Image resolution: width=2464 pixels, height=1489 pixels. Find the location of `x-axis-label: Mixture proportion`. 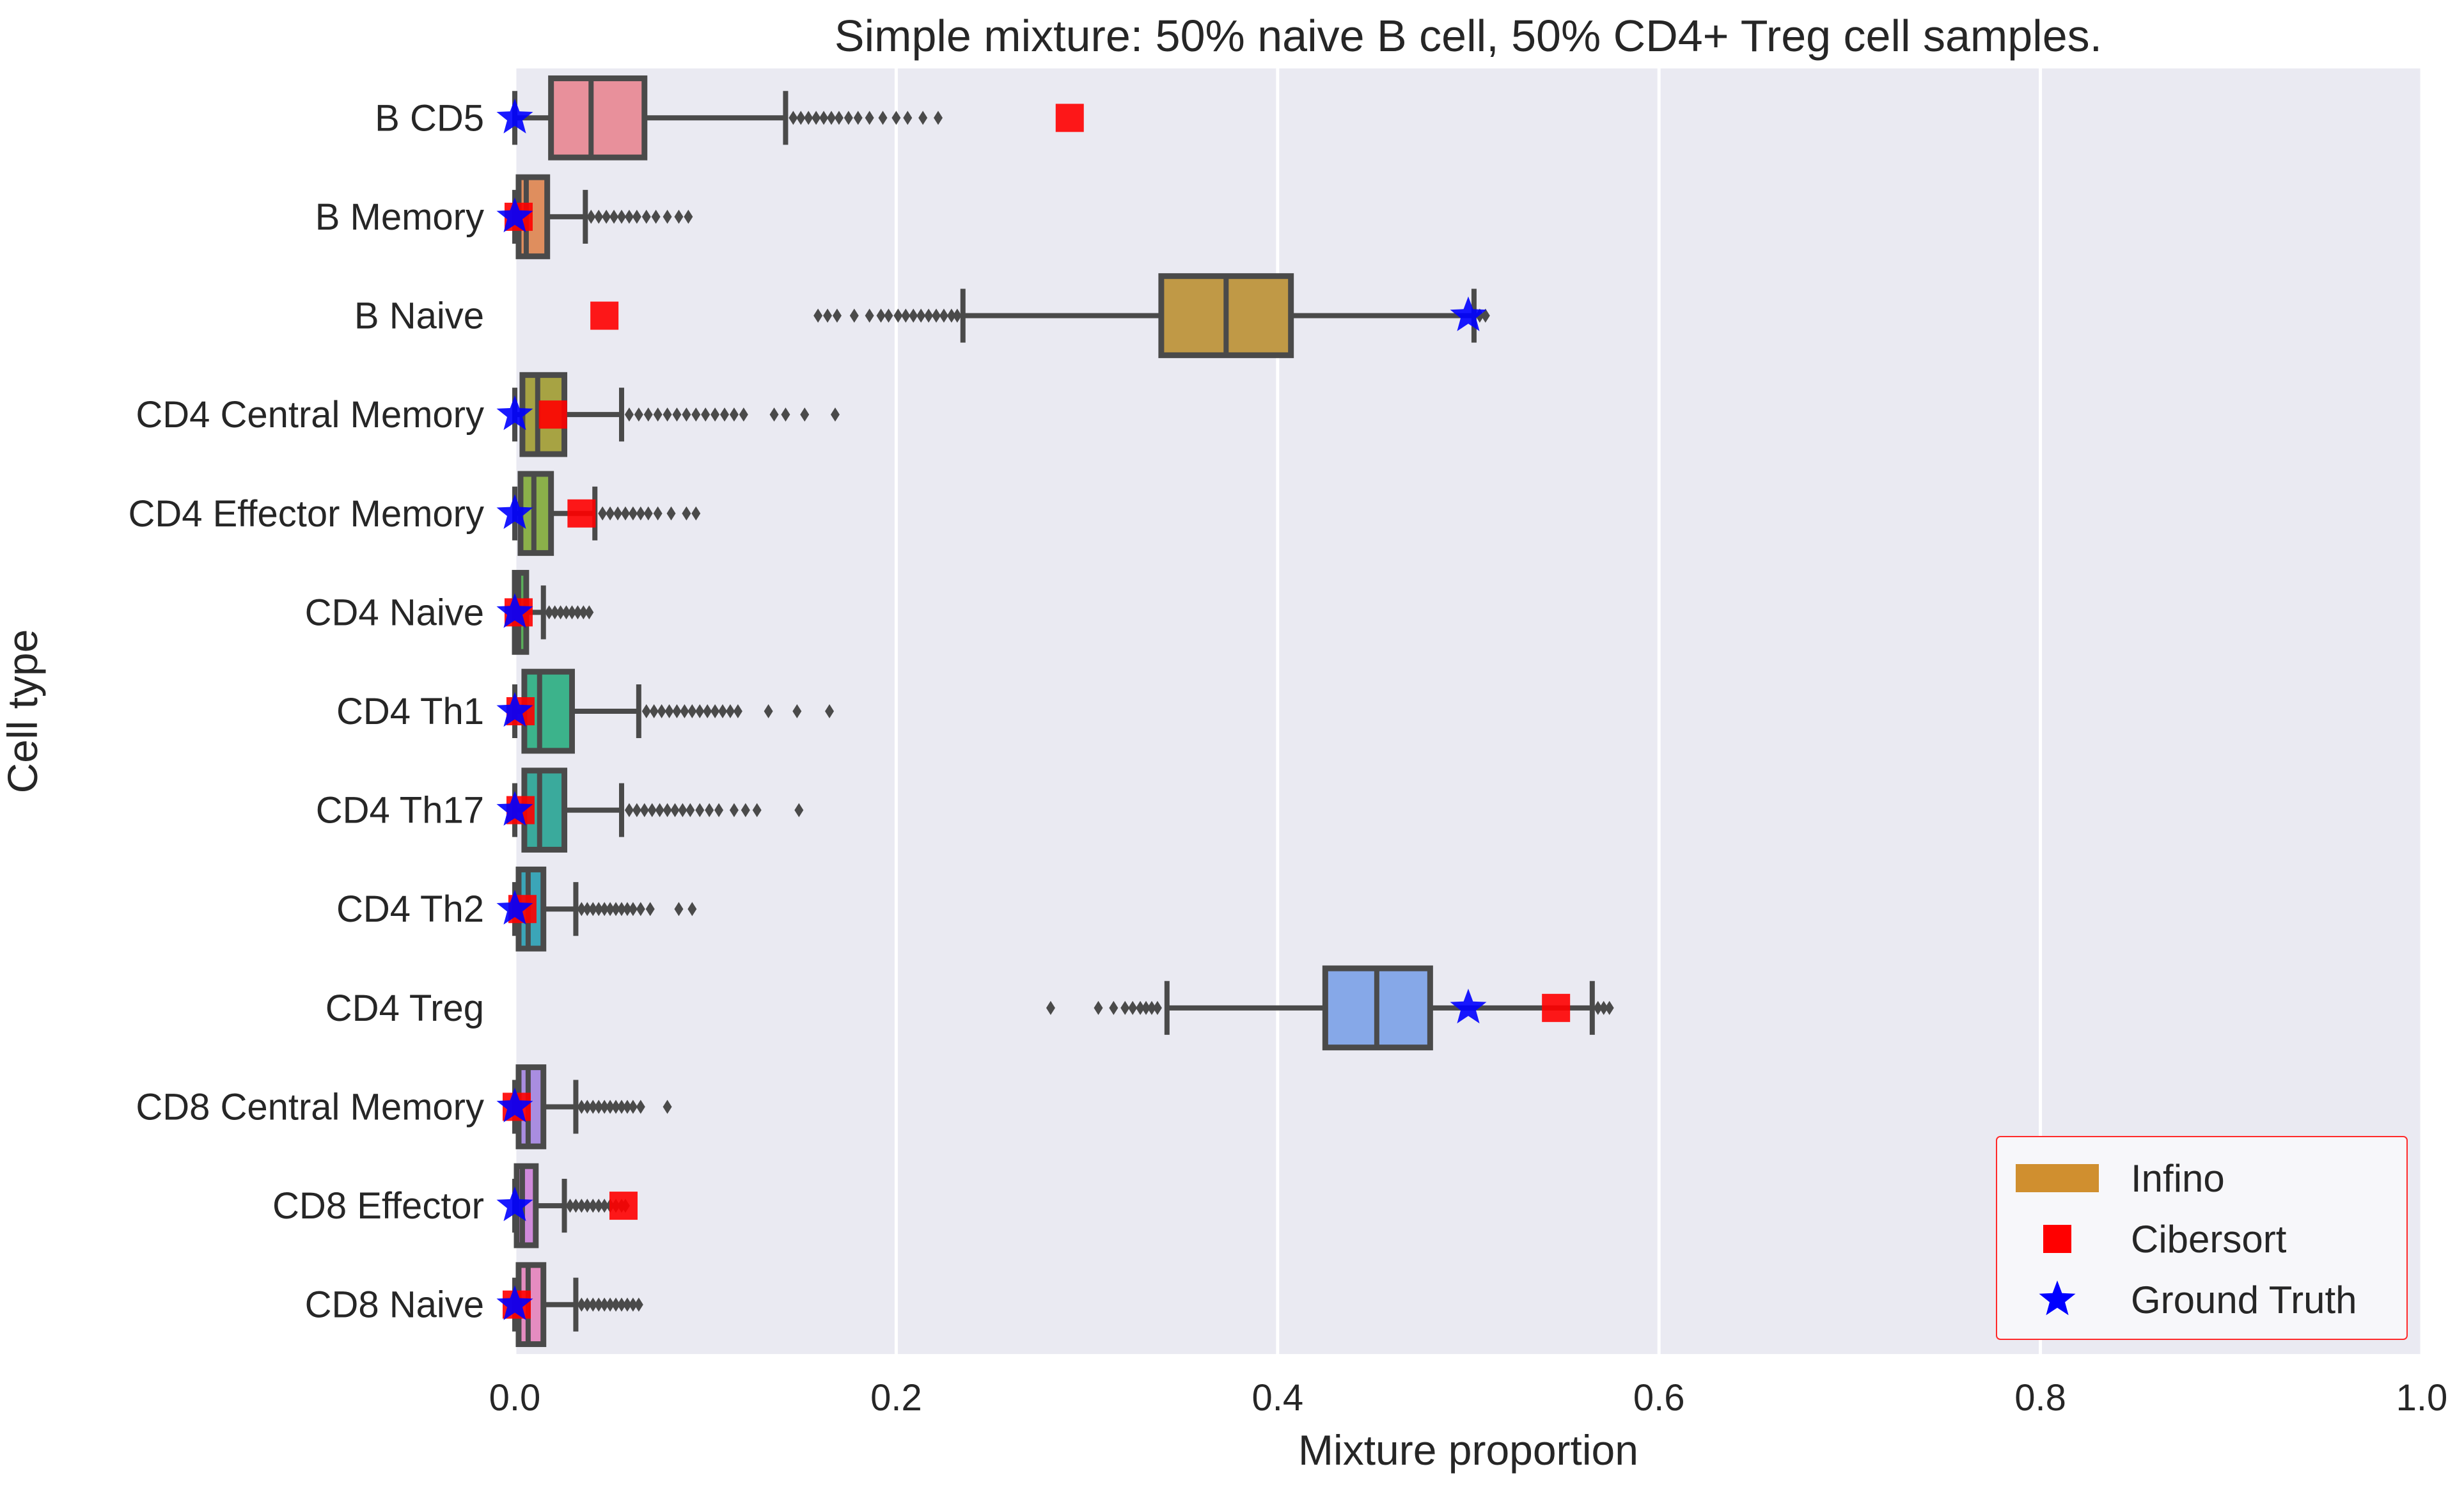

x-axis-label: Mixture proportion is located at coordinates (1468, 1450).